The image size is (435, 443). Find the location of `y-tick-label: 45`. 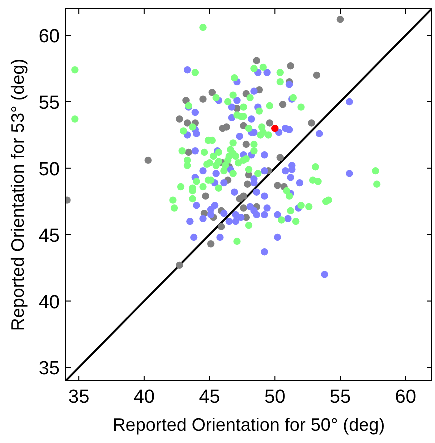

y-tick-label: 45 is located at coordinates (49, 236).